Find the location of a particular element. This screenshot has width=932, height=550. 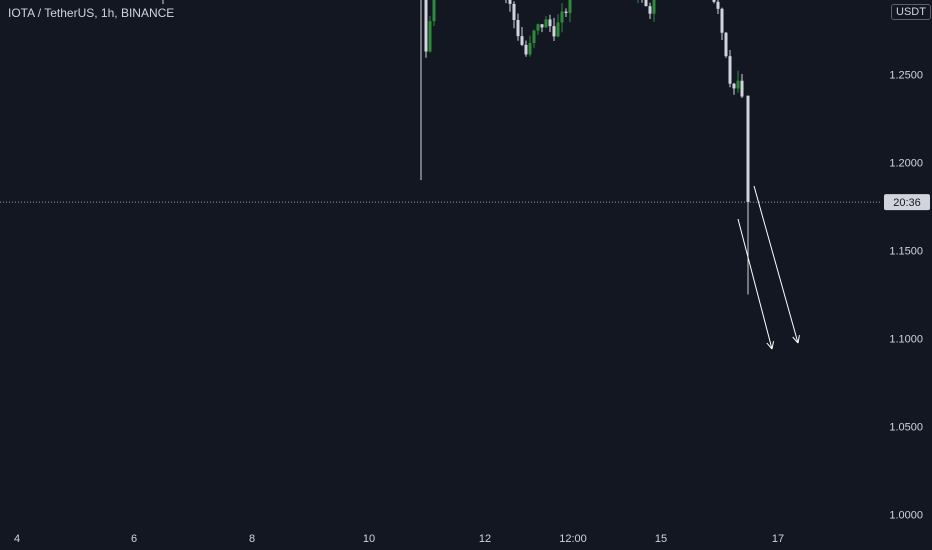

y-tick-label: 1.2000 is located at coordinates (906, 164).